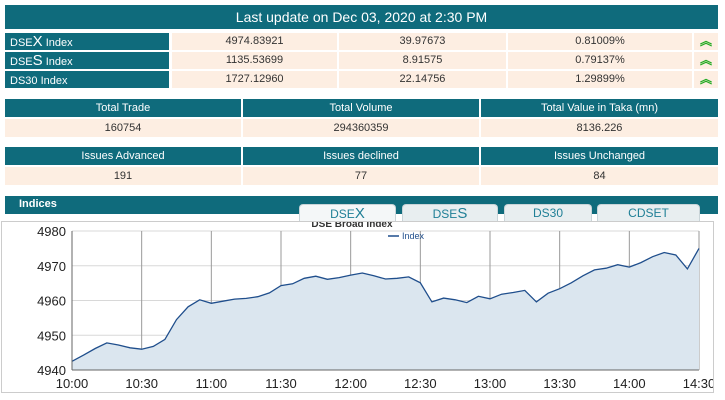 Image resolution: width=725 pixels, height=400 pixels. I want to click on index-value: 4974.83921, so click(254, 41).